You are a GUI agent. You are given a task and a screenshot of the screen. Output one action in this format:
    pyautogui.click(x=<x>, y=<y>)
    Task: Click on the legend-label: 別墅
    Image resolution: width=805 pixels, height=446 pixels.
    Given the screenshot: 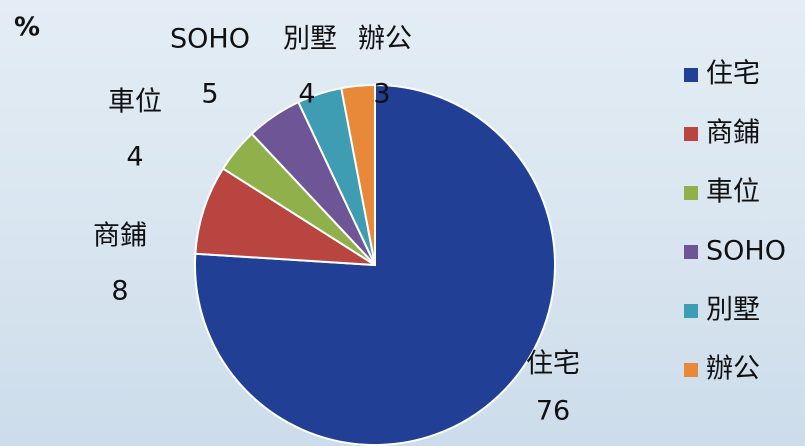 What is the action you would take?
    pyautogui.click(x=733, y=310)
    